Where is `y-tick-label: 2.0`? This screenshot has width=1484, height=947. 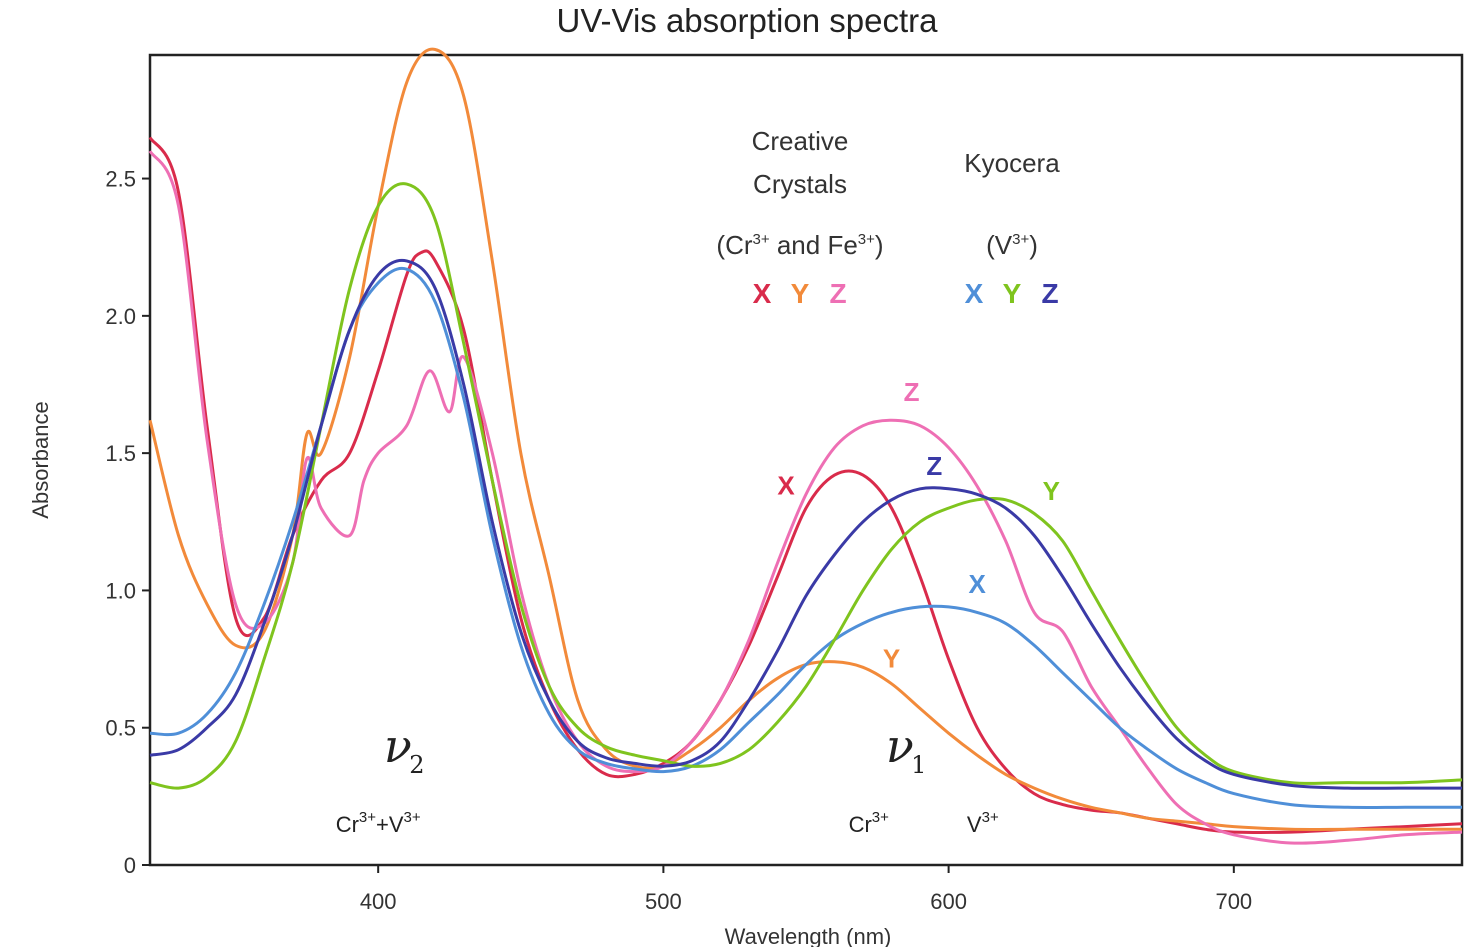 y-tick-label: 2.0 is located at coordinates (120, 316).